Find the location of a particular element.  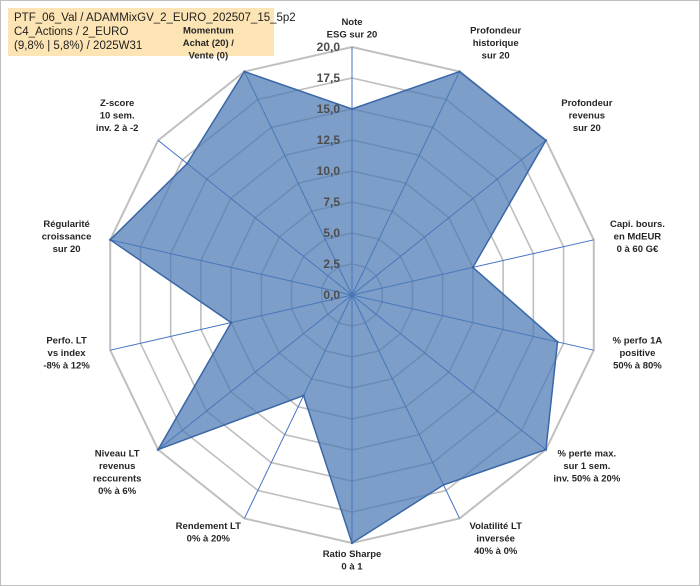

axis-label-12-line-0: Z-score is located at coordinates (117, 103).